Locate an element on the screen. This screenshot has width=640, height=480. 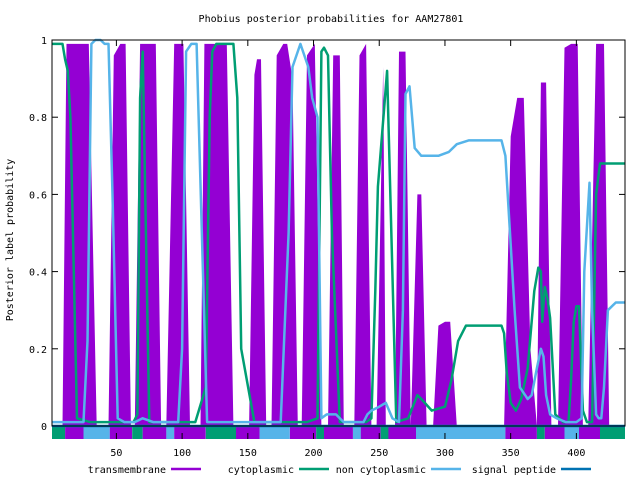
y-tick-label: 0.6 is located at coordinates (38, 195).